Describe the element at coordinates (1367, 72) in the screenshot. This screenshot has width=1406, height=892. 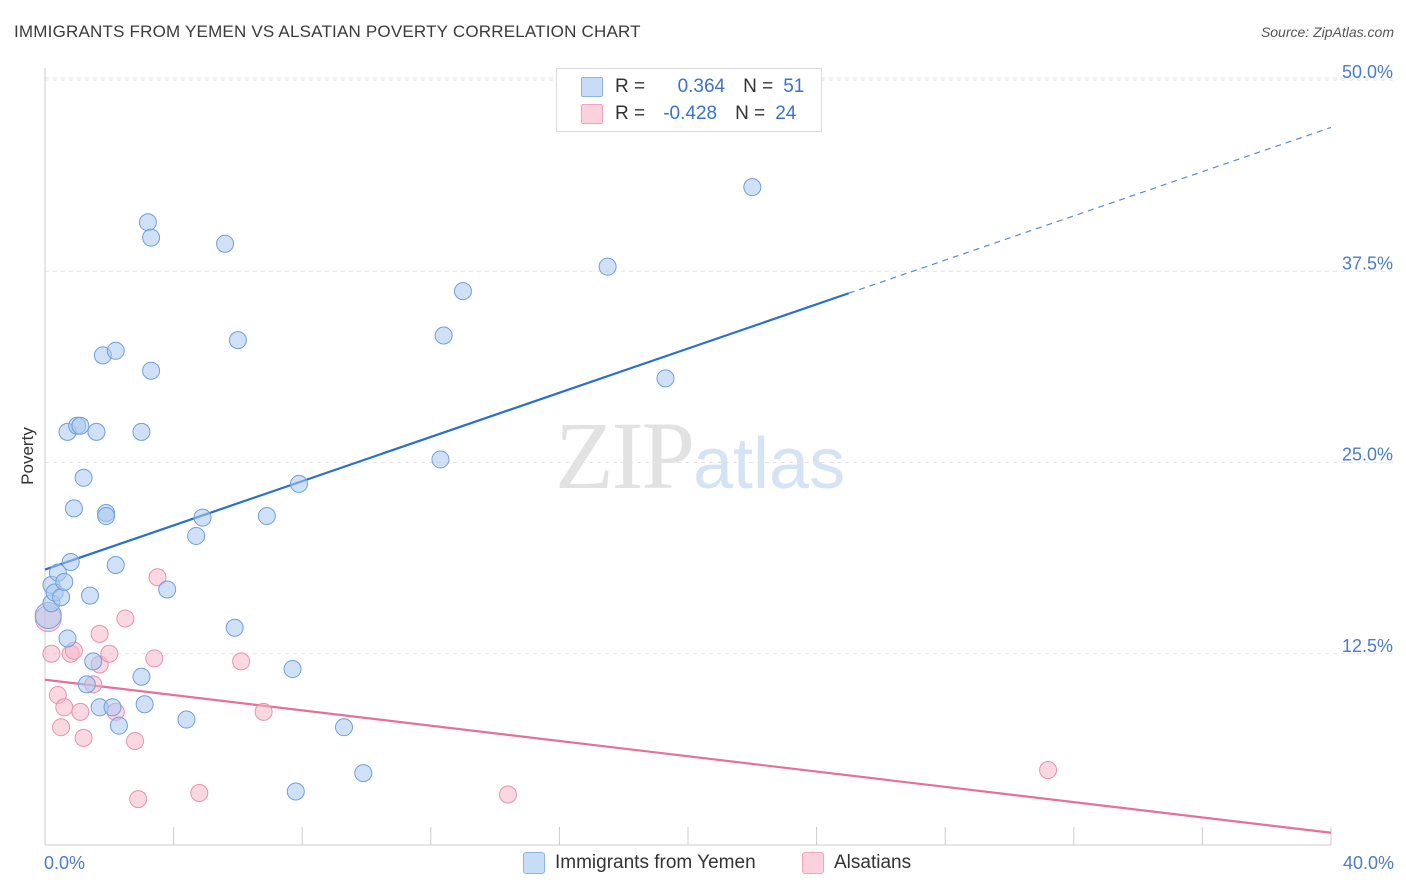
I see `y-tick-label: 50.0%` at that location.